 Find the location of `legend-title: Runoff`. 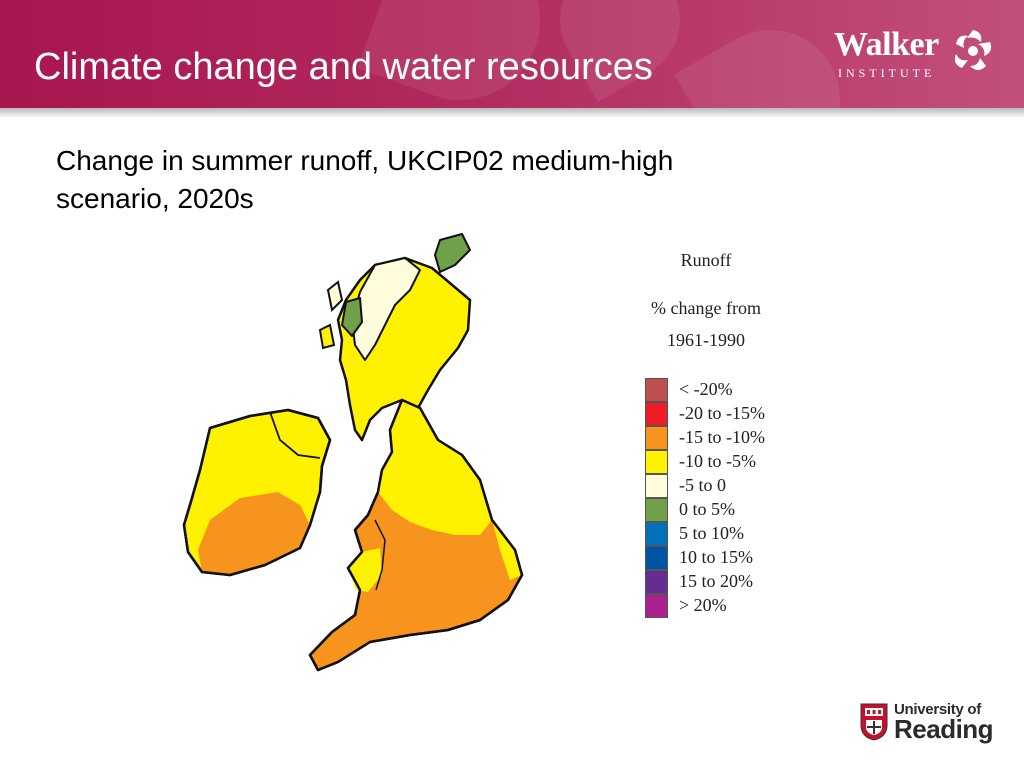

legend-title: Runoff is located at coordinates (706, 260).